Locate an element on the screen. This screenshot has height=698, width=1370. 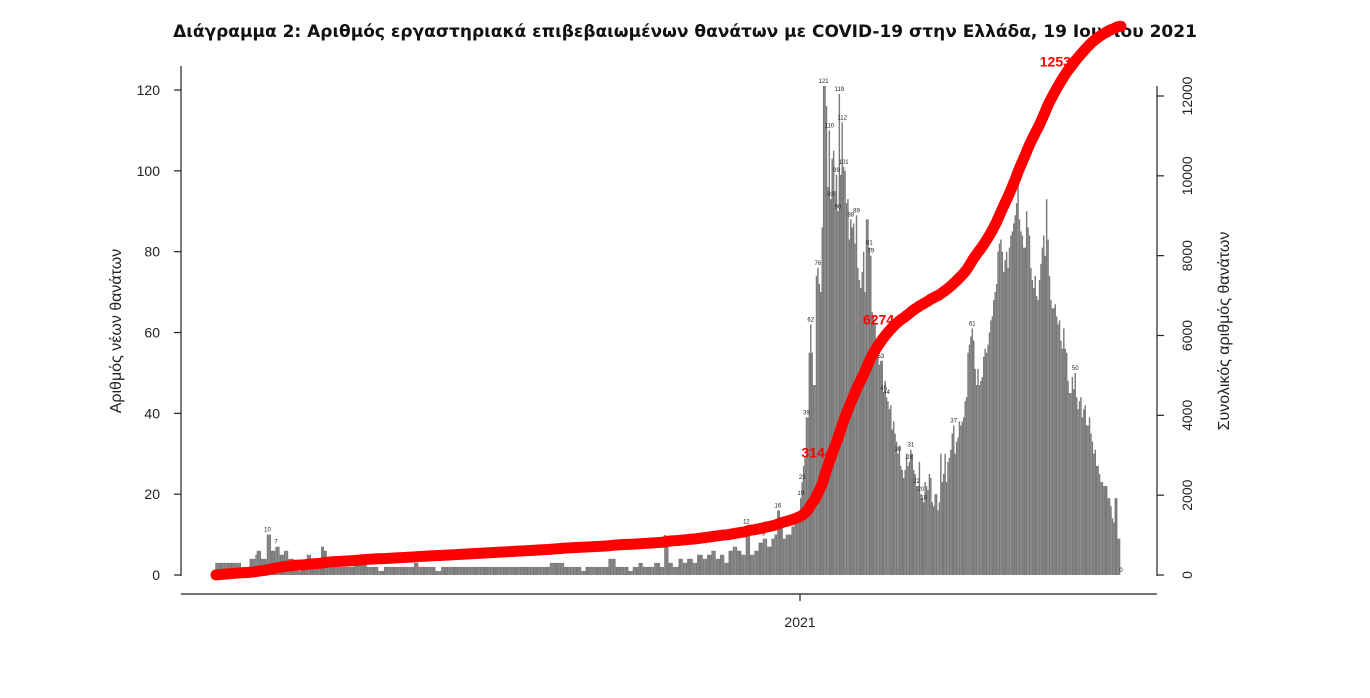
bar-value-label: 88 is located at coordinates (850, 215).